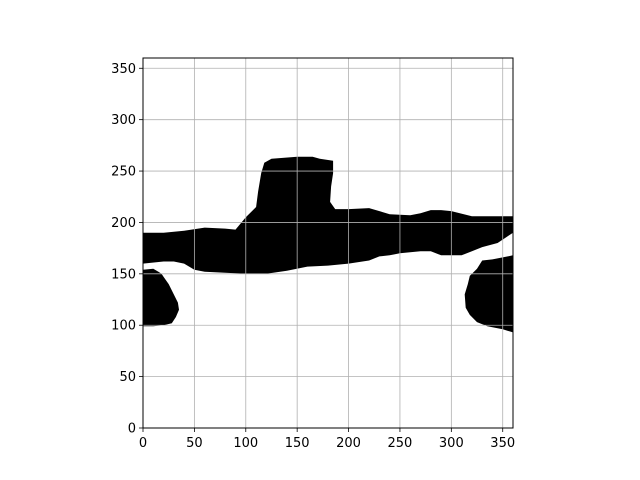 This screenshot has height=480, width=640. I want to click on y-tick-label: 0, so click(132, 429).